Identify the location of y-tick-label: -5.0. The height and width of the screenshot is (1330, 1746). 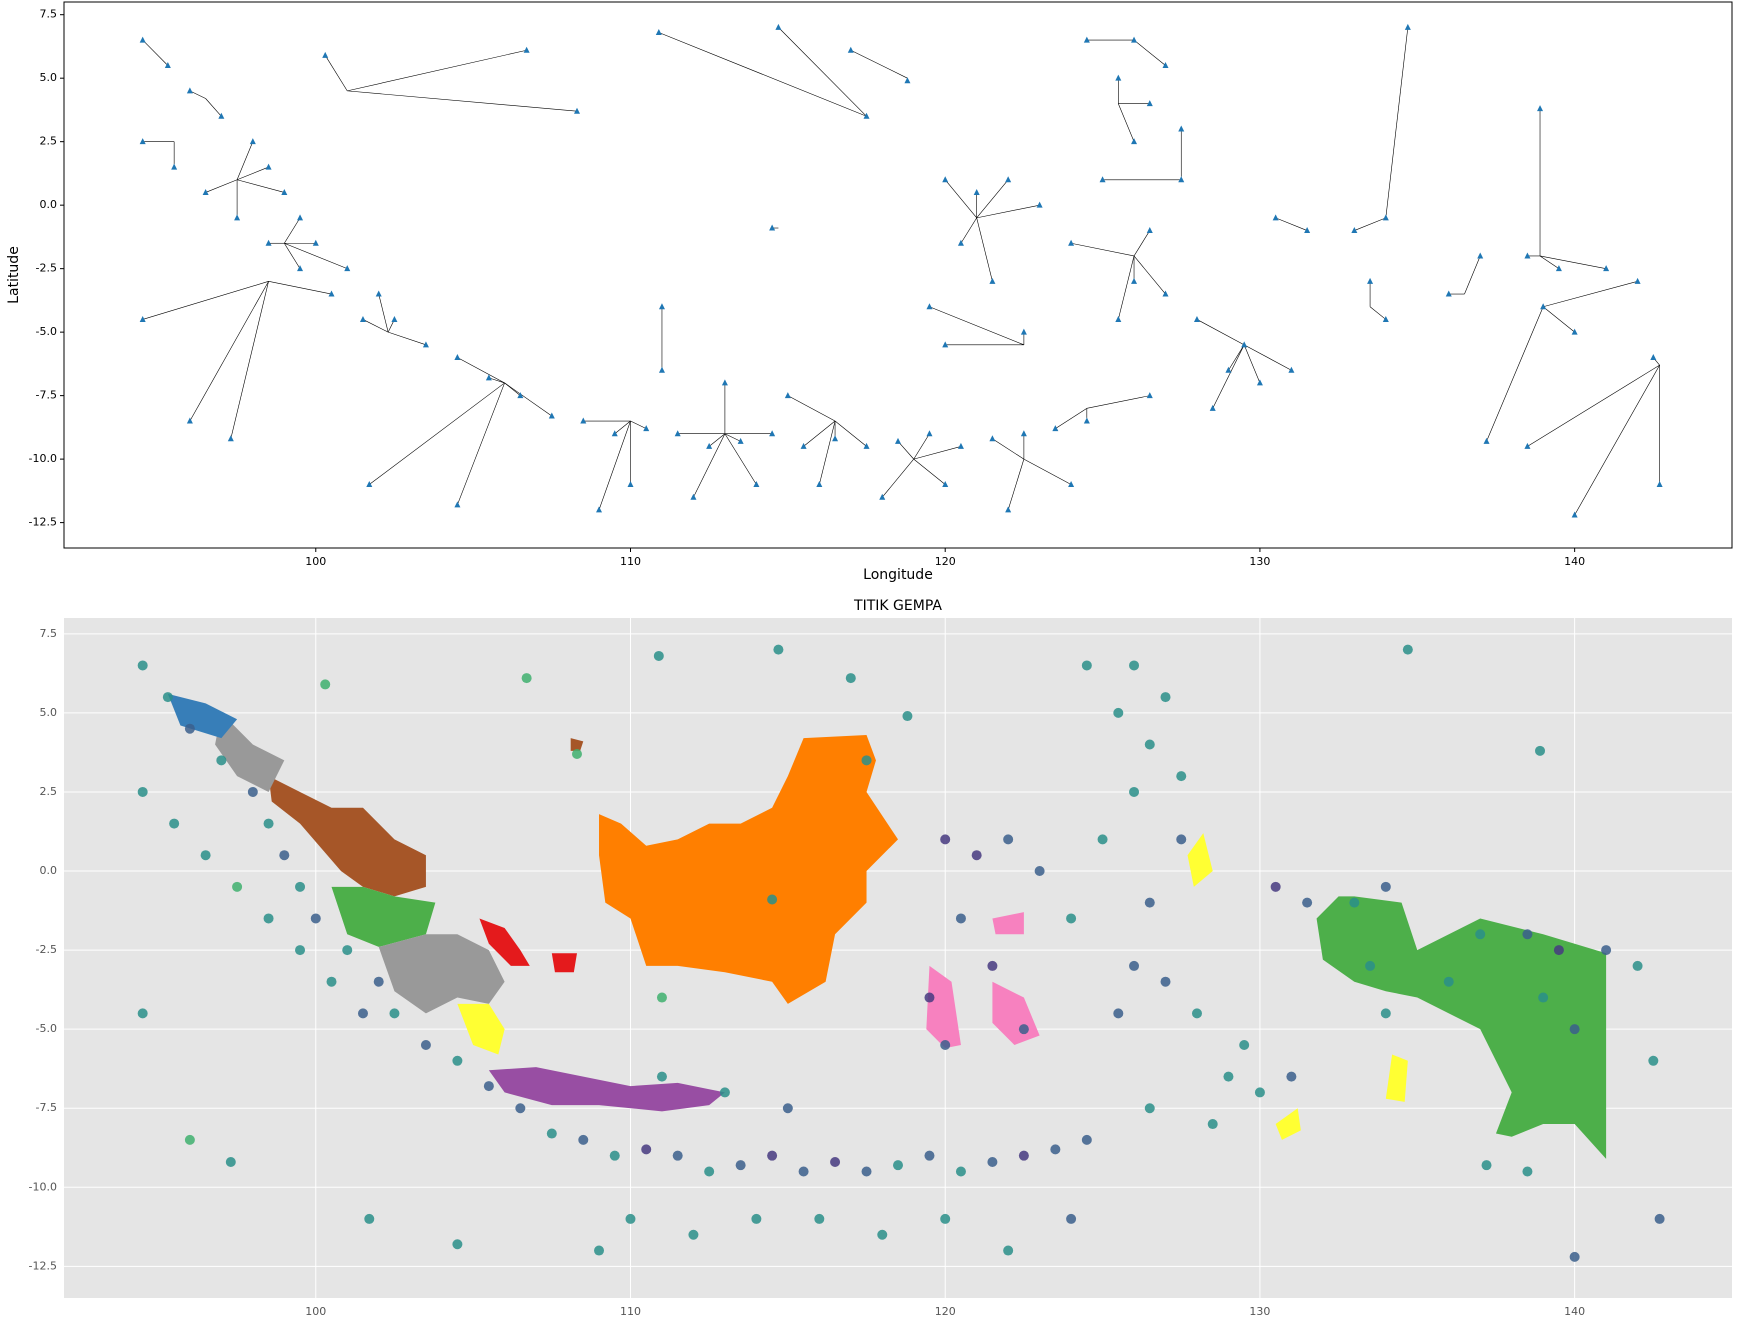
(46, 331).